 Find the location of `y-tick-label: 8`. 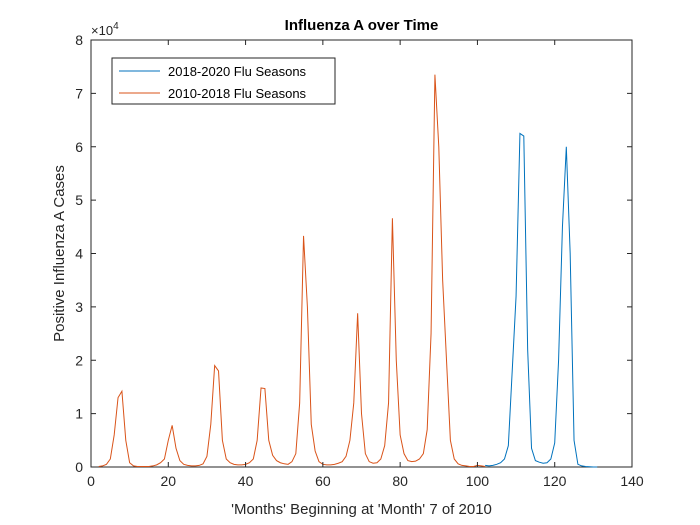

y-tick-label: 8 is located at coordinates (79, 40).